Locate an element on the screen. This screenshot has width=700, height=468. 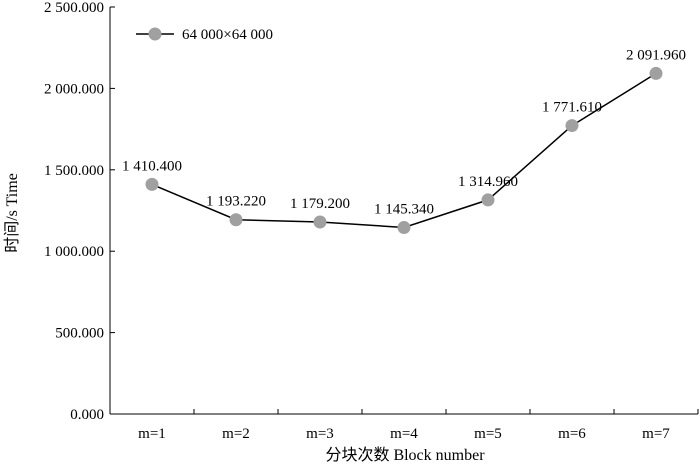
y-tick-label: 2 000.000 is located at coordinates (74, 89).